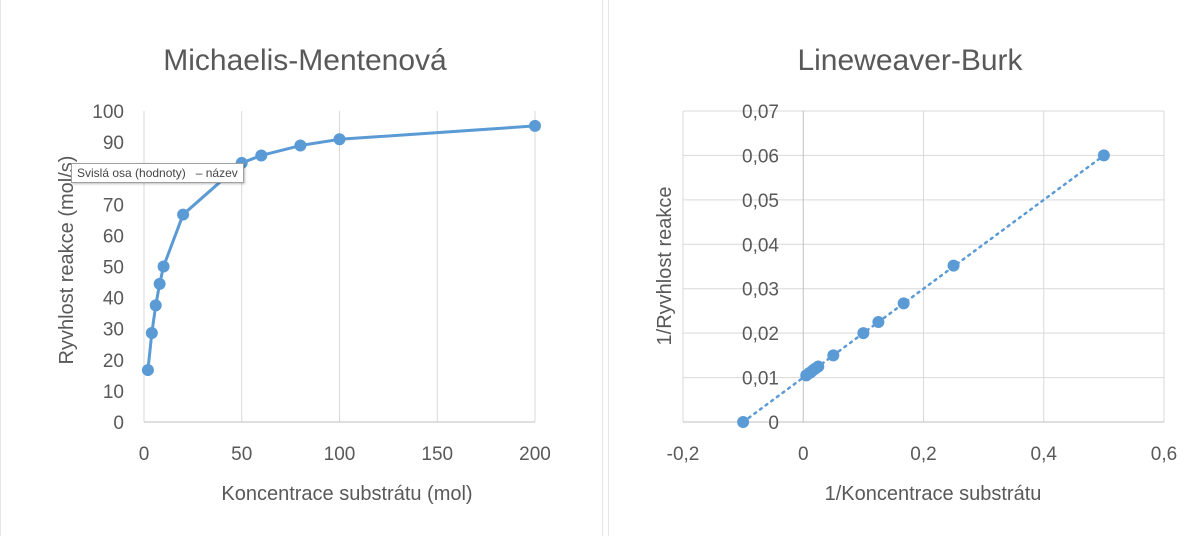  Describe the element at coordinates (760, 379) in the screenshot. I see `y-tick-label: 0,01` at that location.